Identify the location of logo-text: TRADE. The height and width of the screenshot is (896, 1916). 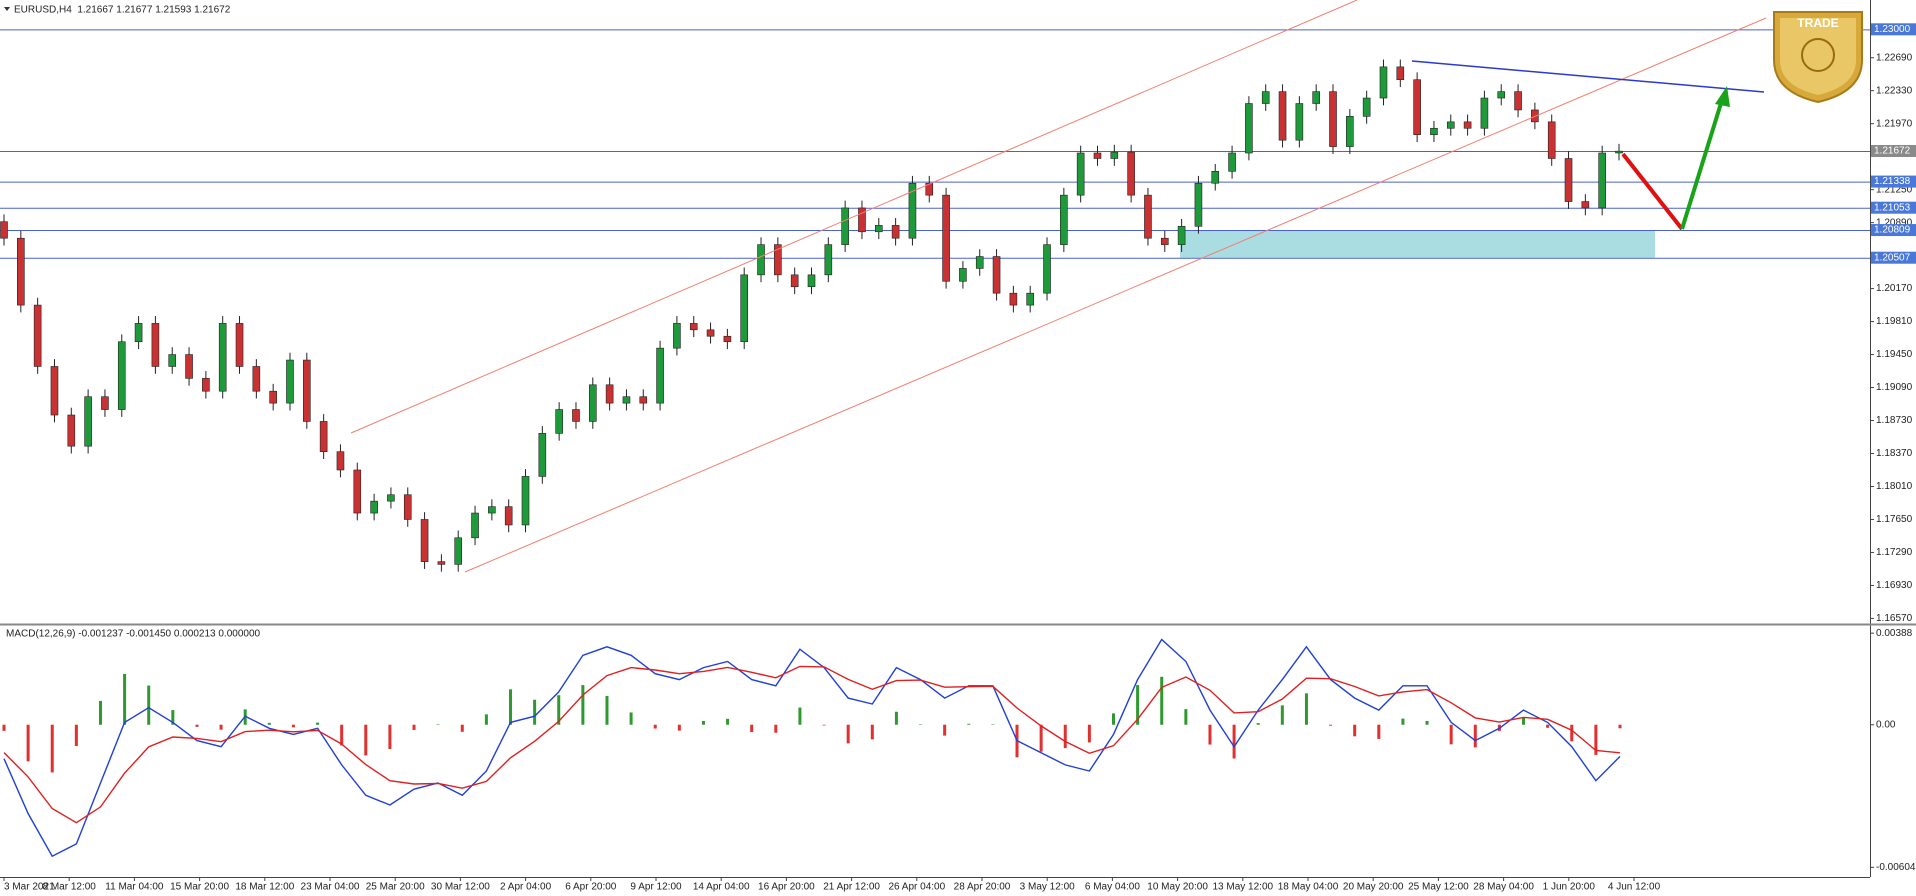
(1817, 23).